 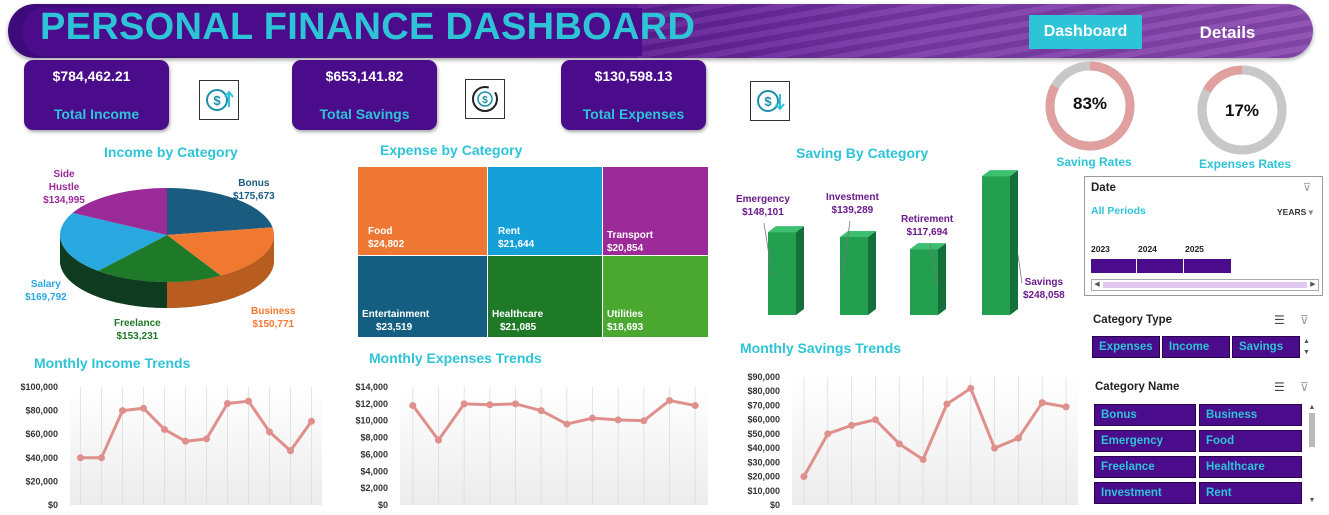 I want to click on slicer-item-expenses: Expenses, so click(x=1126, y=347).